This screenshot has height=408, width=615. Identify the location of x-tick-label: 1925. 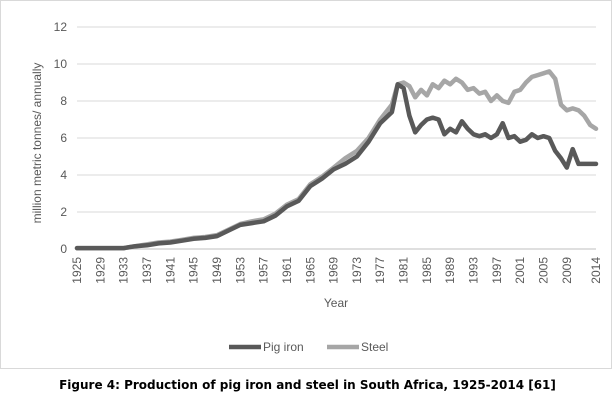
(77, 270).